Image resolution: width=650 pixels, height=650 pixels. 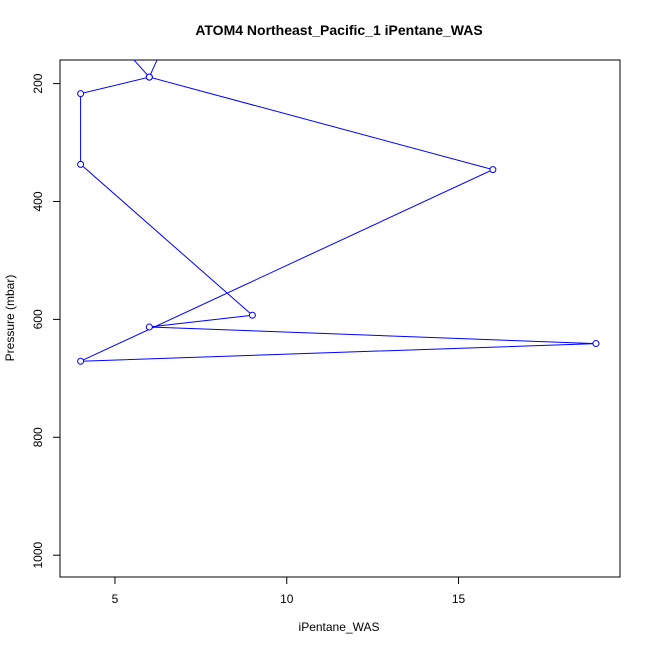 I want to click on y-axis-label: Pressure (mbar), so click(x=10, y=318).